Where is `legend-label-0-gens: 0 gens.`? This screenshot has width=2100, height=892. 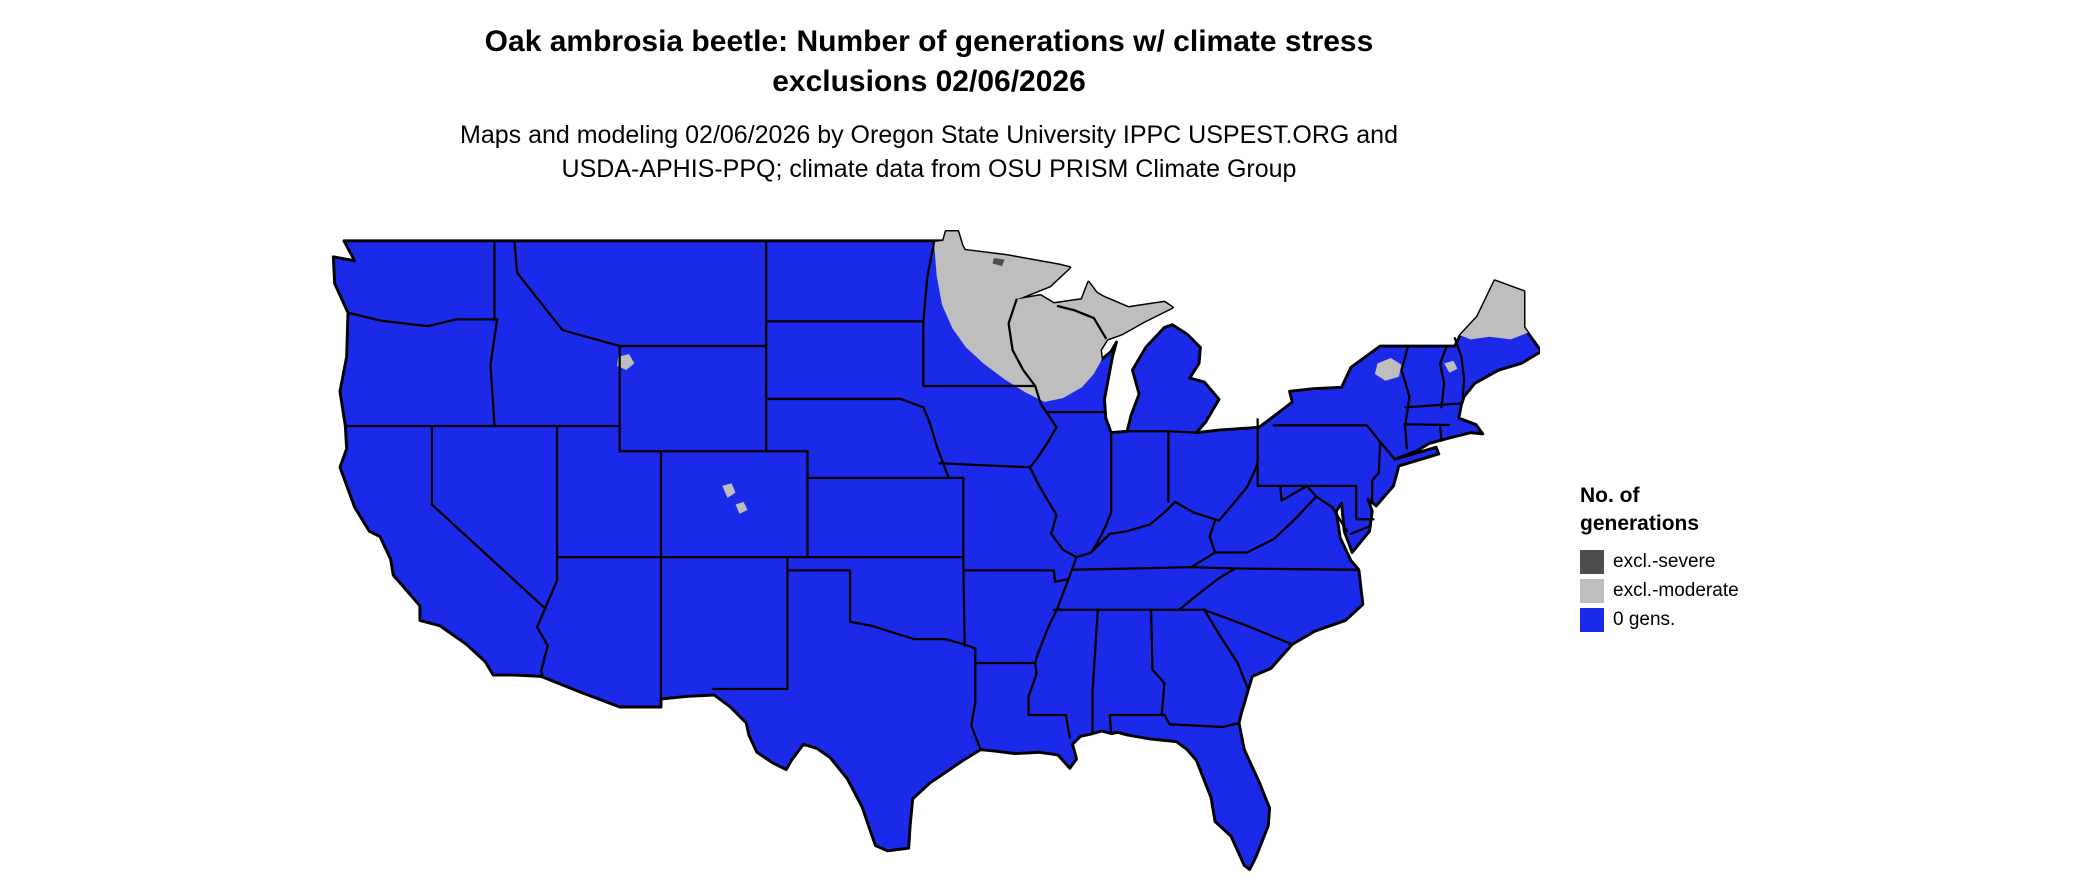
legend-label-0-gens: 0 gens. is located at coordinates (1644, 619).